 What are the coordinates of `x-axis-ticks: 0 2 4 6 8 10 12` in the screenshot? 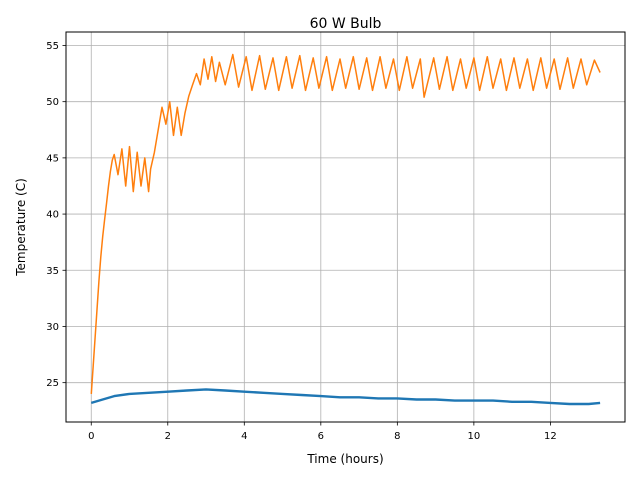 It's located at (322, 432).